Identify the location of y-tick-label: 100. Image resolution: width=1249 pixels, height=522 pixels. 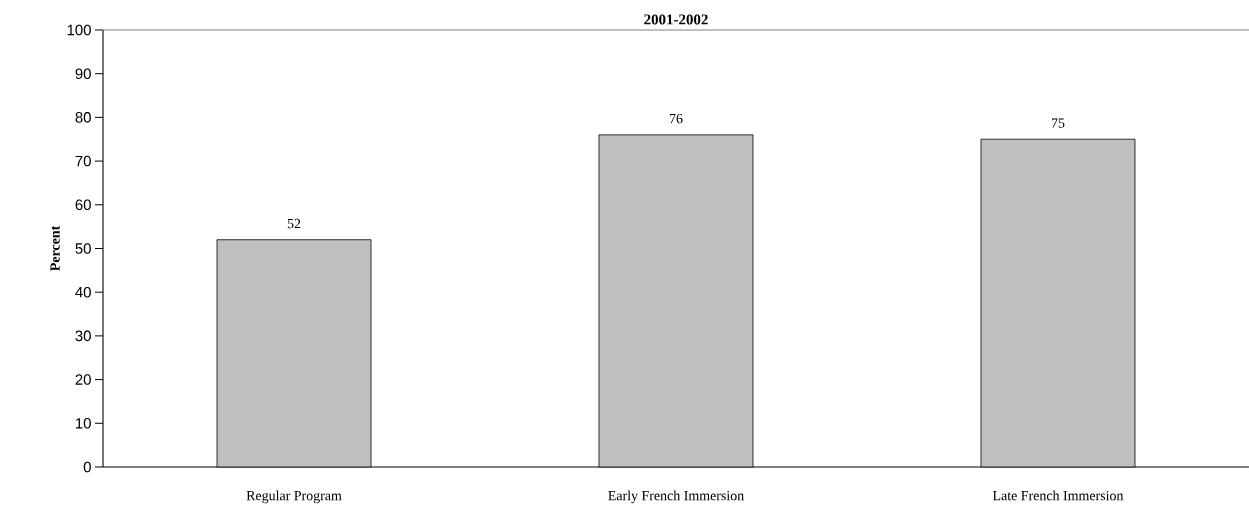
(79, 30).